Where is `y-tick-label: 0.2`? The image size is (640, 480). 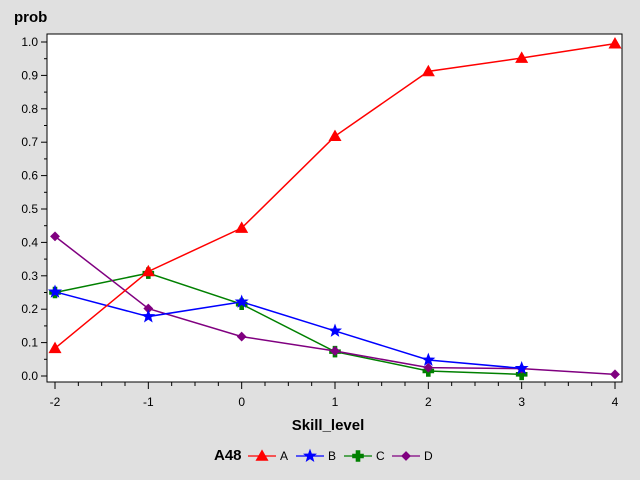 y-tick-label: 0.2 is located at coordinates (29, 309).